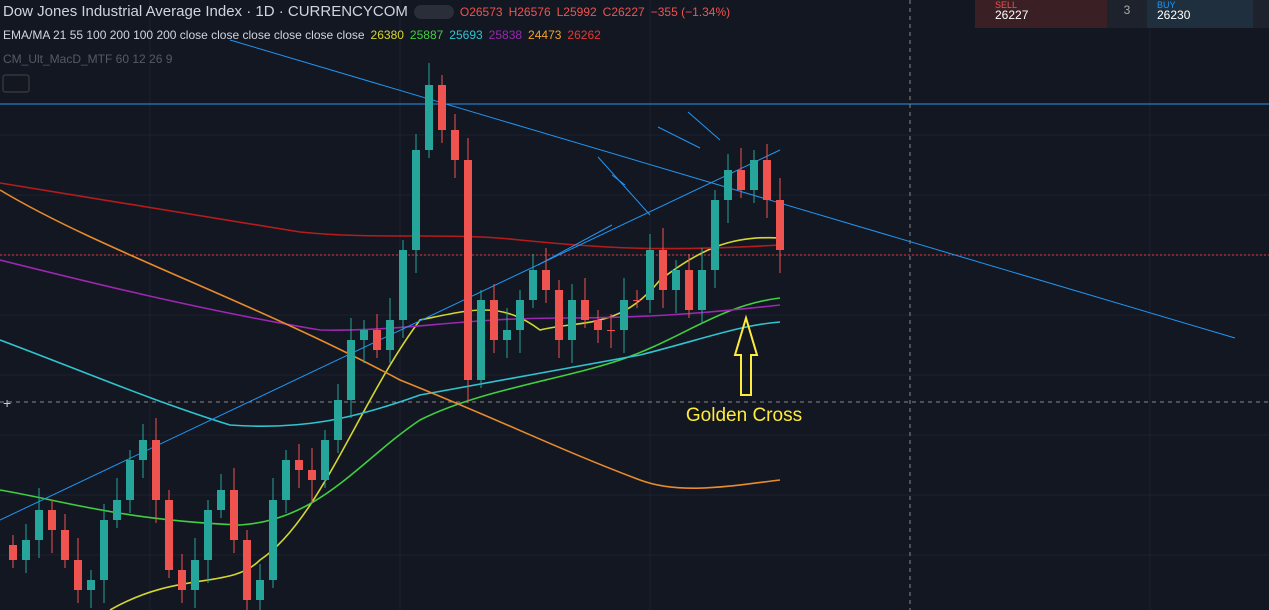  I want to click on trade-panel: SELL 26227 3 BUY 26230, so click(1122, 14).